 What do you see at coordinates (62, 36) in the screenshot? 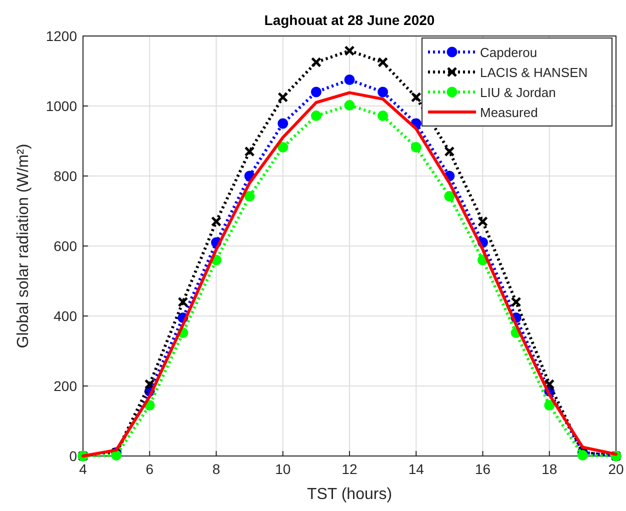
I see `y-tick-label: 1200` at bounding box center [62, 36].